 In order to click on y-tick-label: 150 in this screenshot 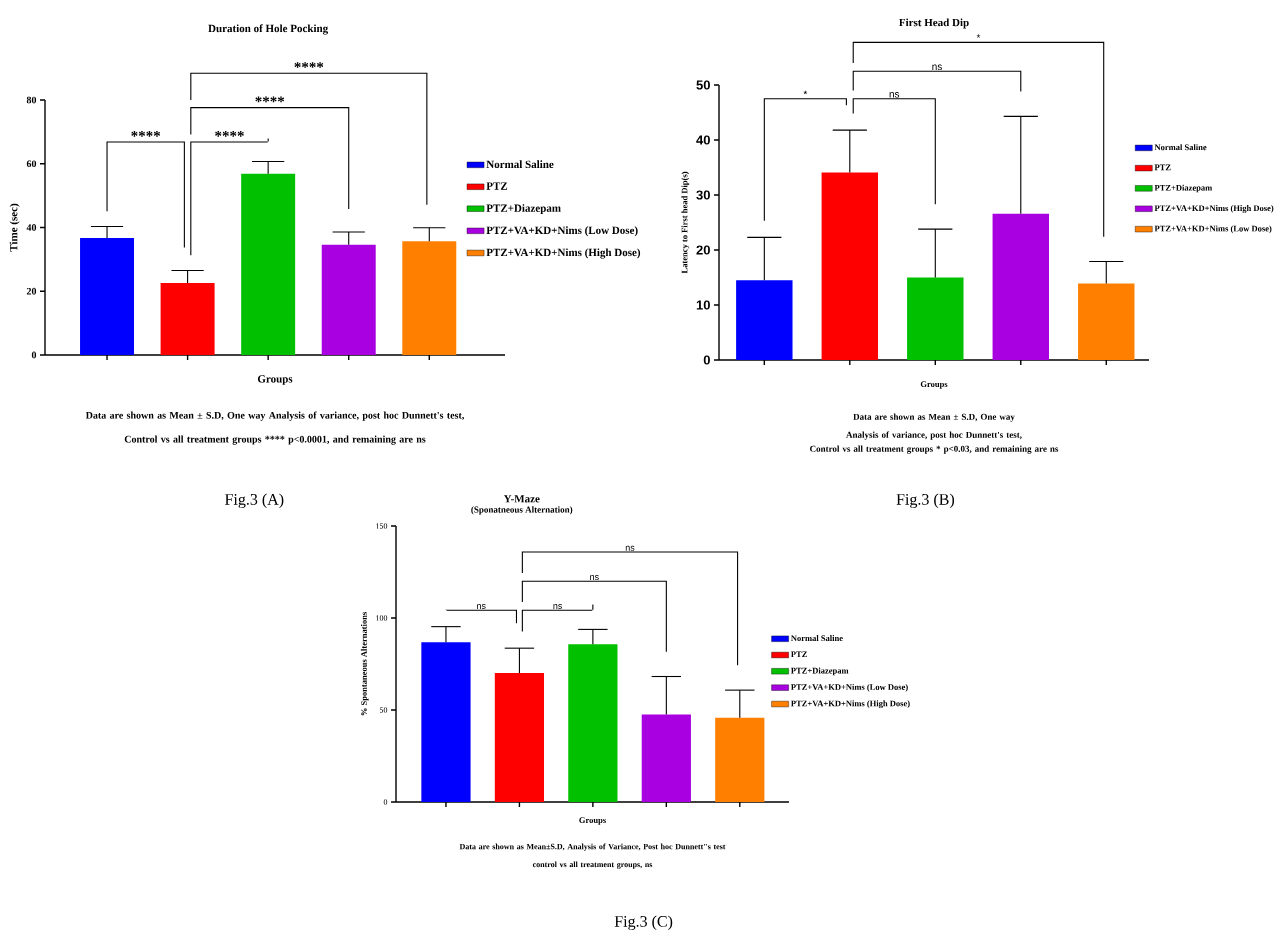, I will do `click(382, 526)`.